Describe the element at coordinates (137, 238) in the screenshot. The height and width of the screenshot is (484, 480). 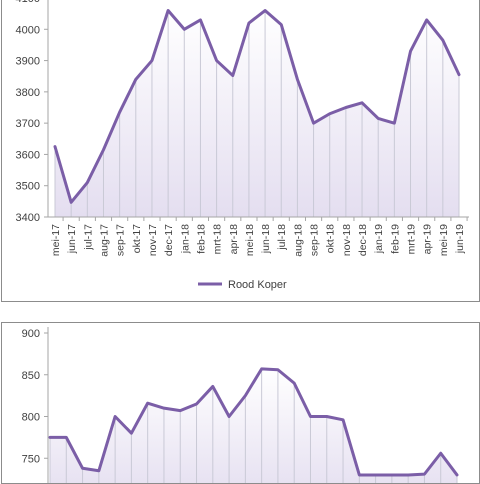
I see `c1-x-tick-label: okt-17` at that location.